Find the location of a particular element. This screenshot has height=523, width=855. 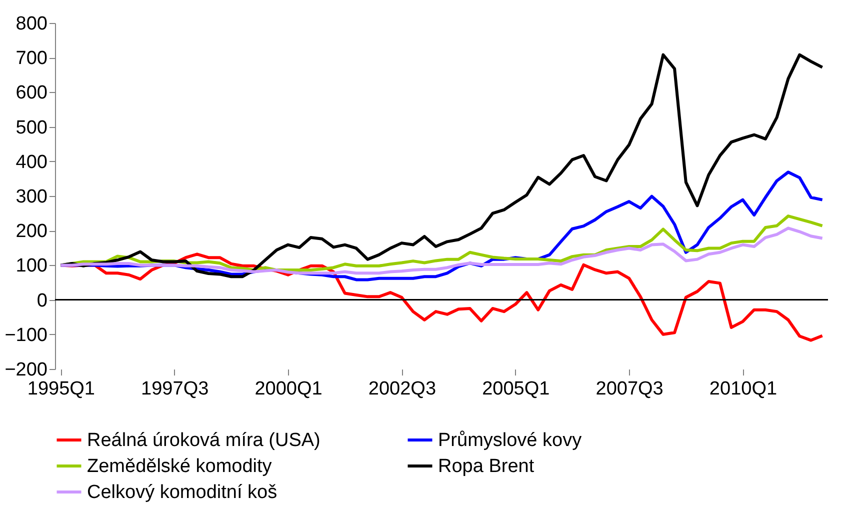

y-tick-label: 200 is located at coordinates (32, 231).